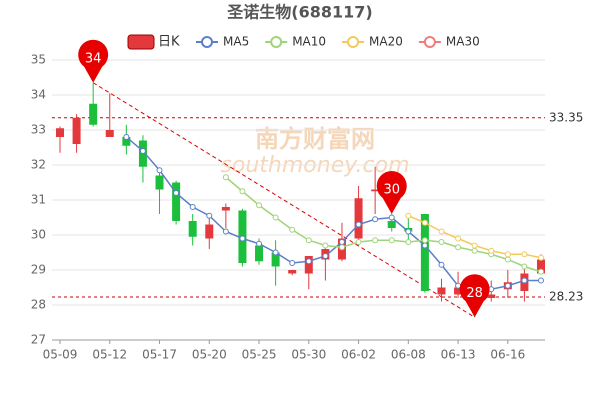  What do you see at coordinates (315, 139) in the screenshot?
I see `watermark: 南方财富网` at bounding box center [315, 139].